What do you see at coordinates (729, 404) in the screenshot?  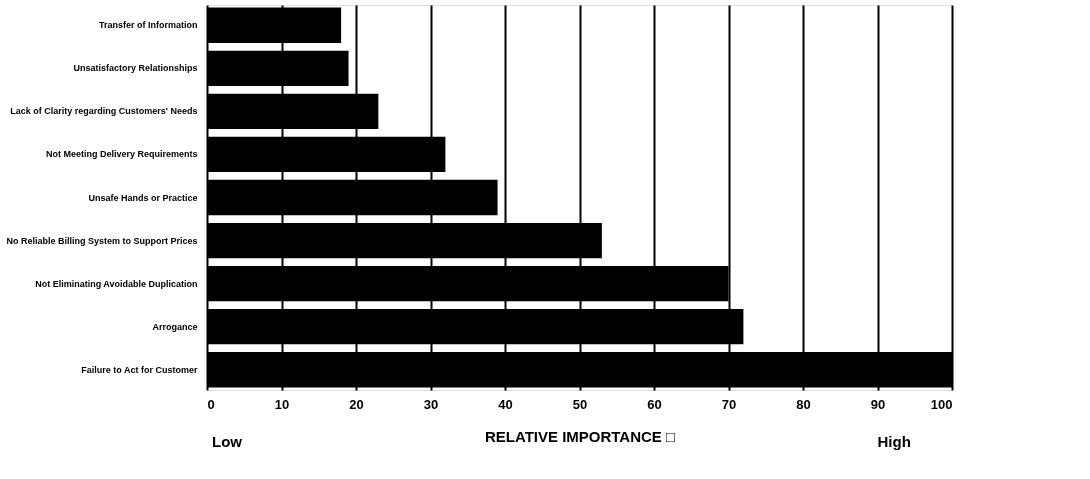 I see `x-tick-label: 70` at bounding box center [729, 404].